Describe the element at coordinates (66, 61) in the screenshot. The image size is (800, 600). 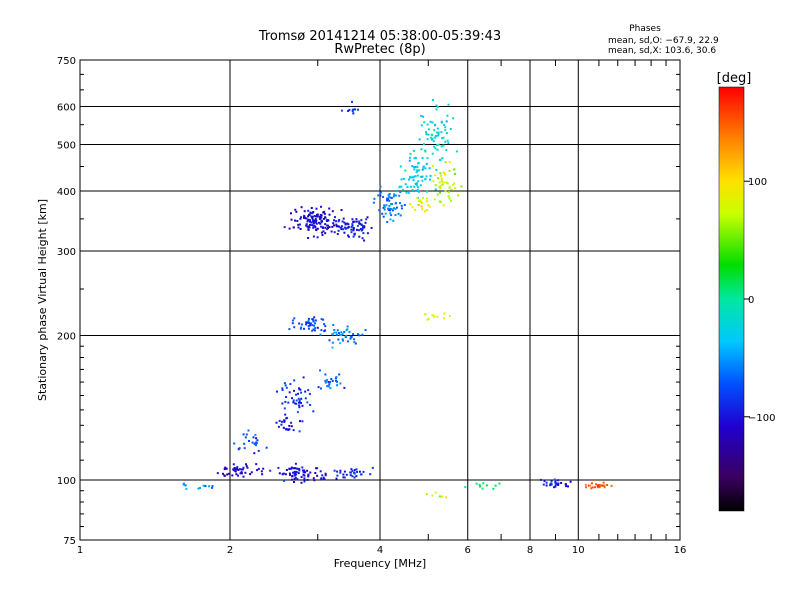
I see `y-tick-label: 750` at that location.